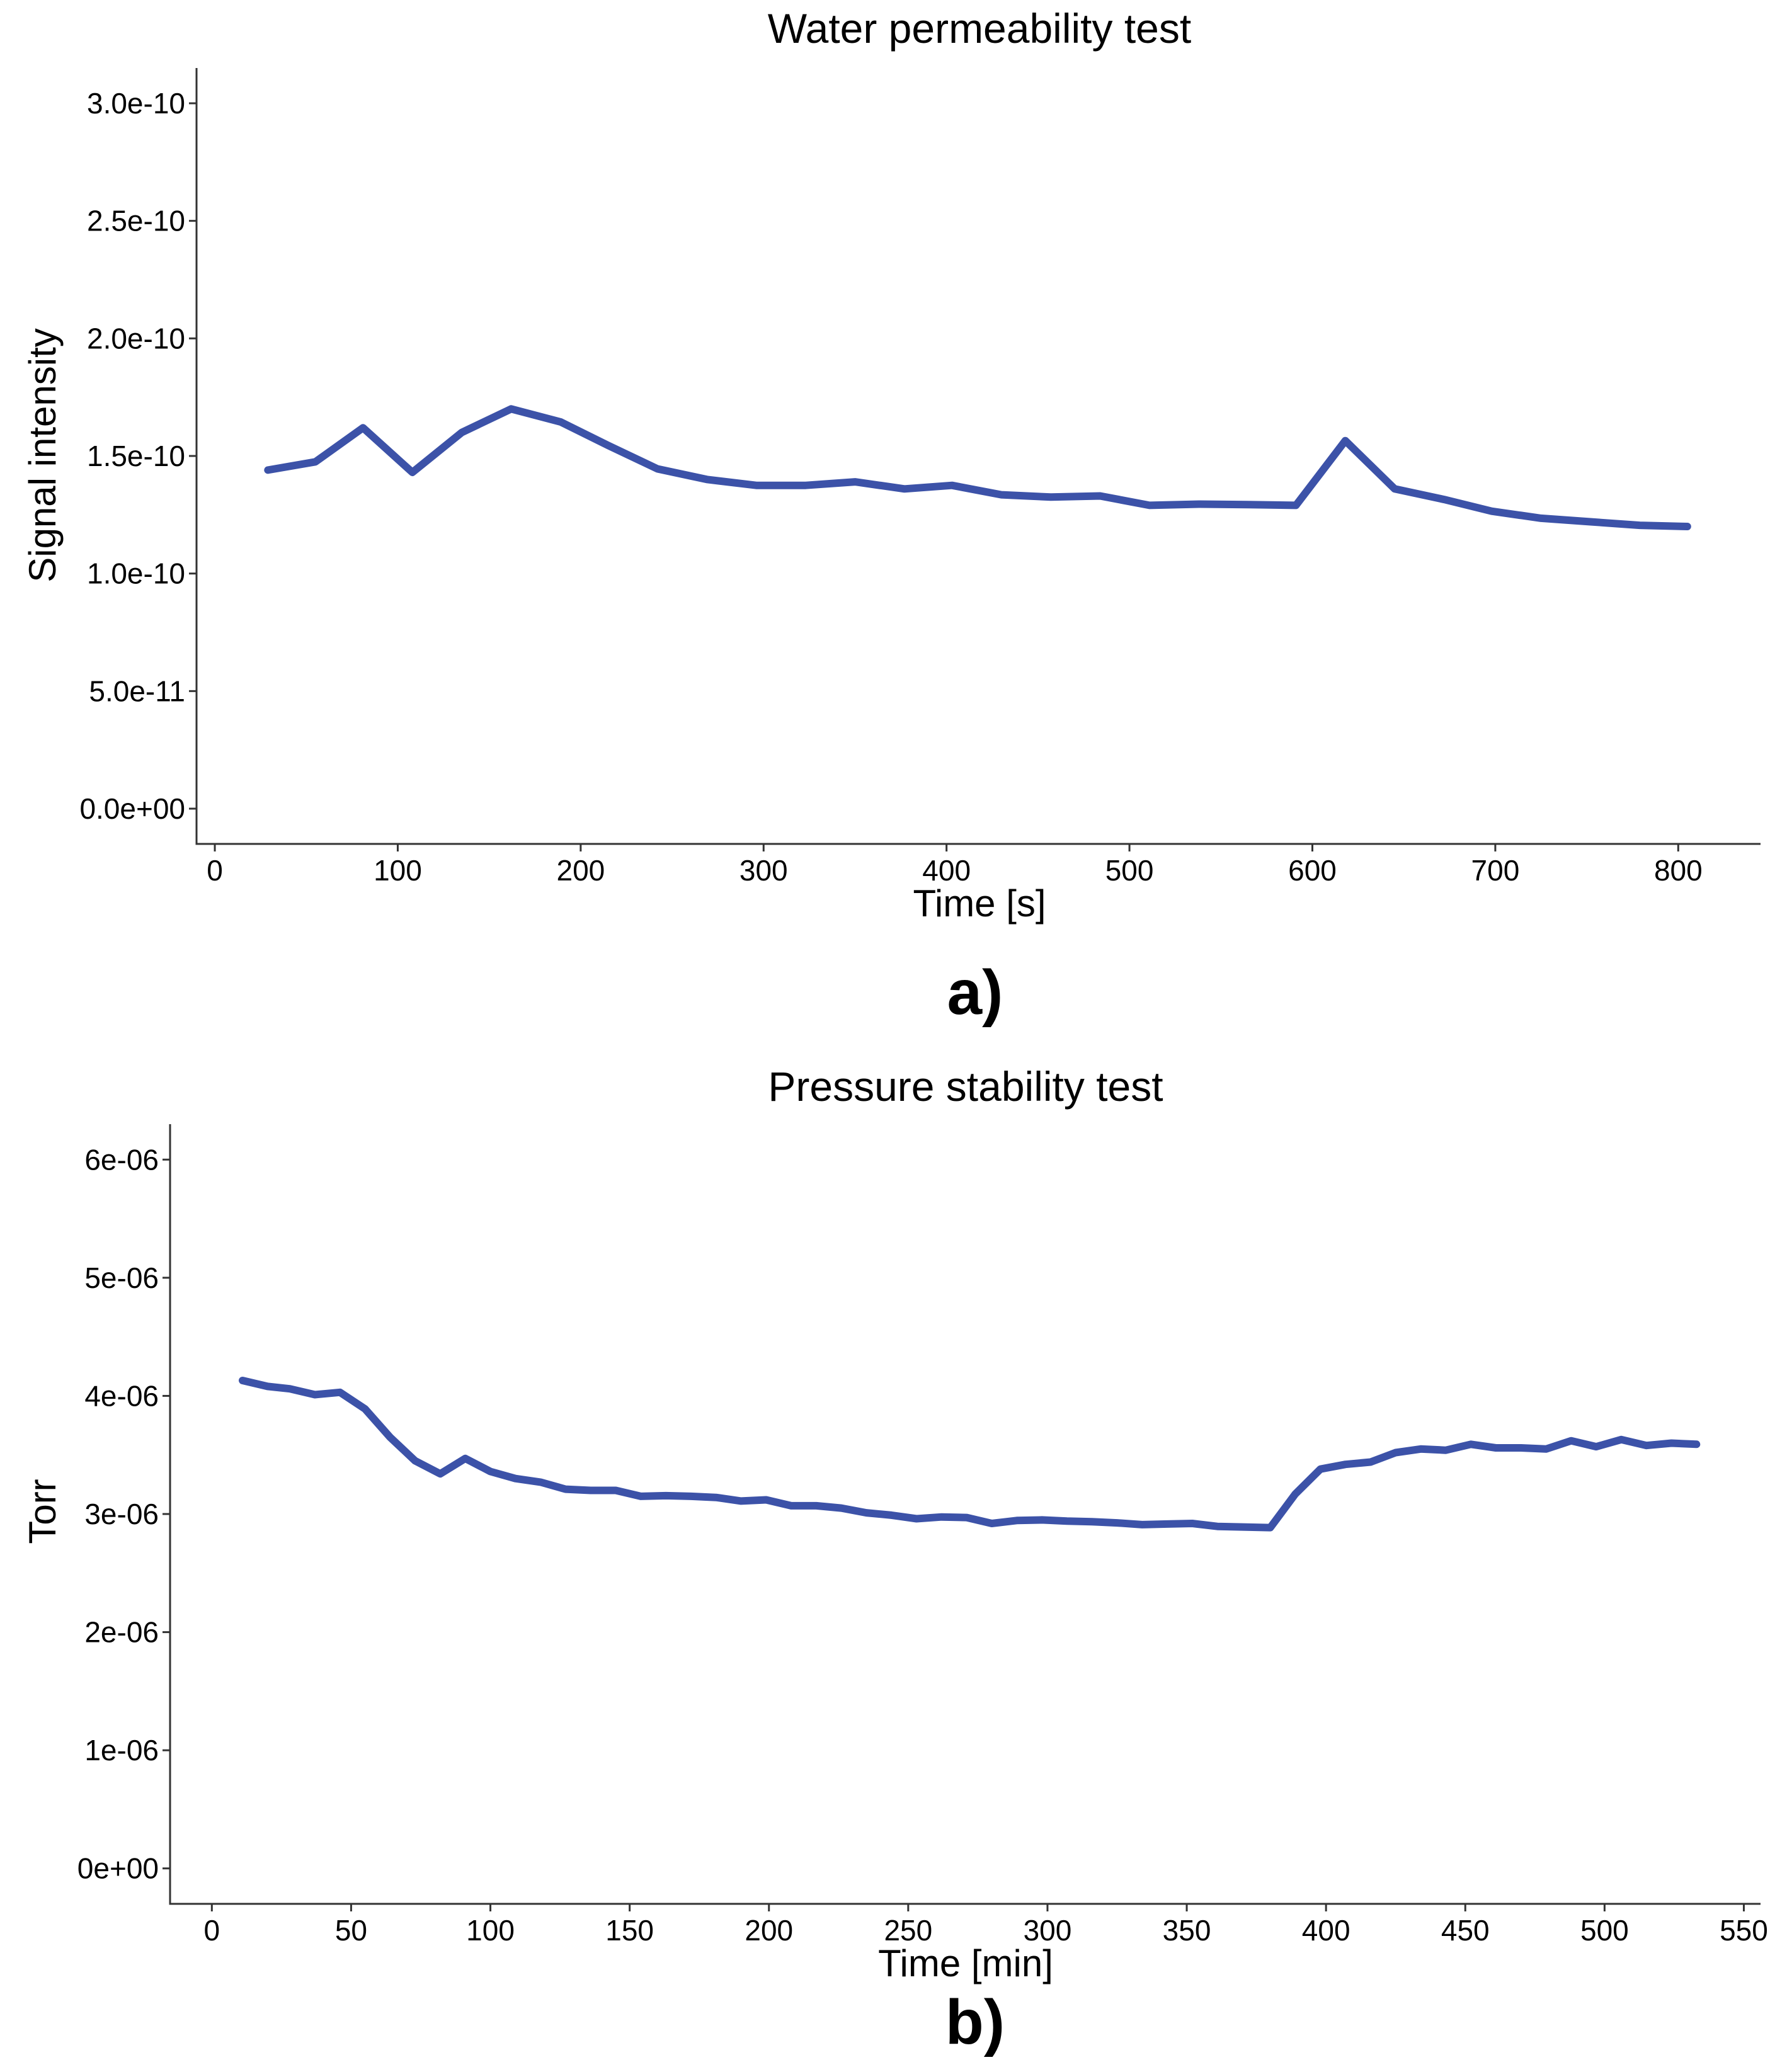 Image resolution: width=1787 pixels, height=2072 pixels. Describe the element at coordinates (122, 1277) in the screenshot. I see `y-tick-label: 5e-06` at that location.